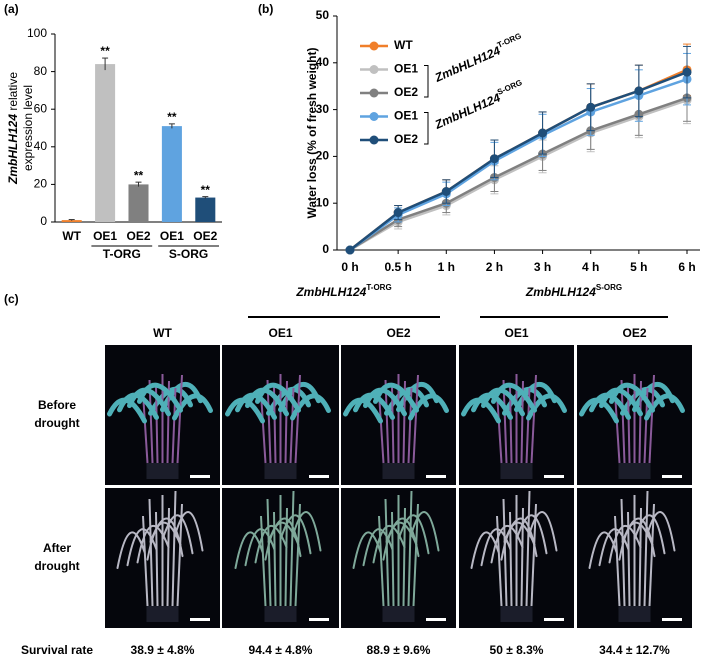 This screenshot has width=709, height=662. I want to click on group-header: ZmbHLH124T-ORG, so click(343, 291).